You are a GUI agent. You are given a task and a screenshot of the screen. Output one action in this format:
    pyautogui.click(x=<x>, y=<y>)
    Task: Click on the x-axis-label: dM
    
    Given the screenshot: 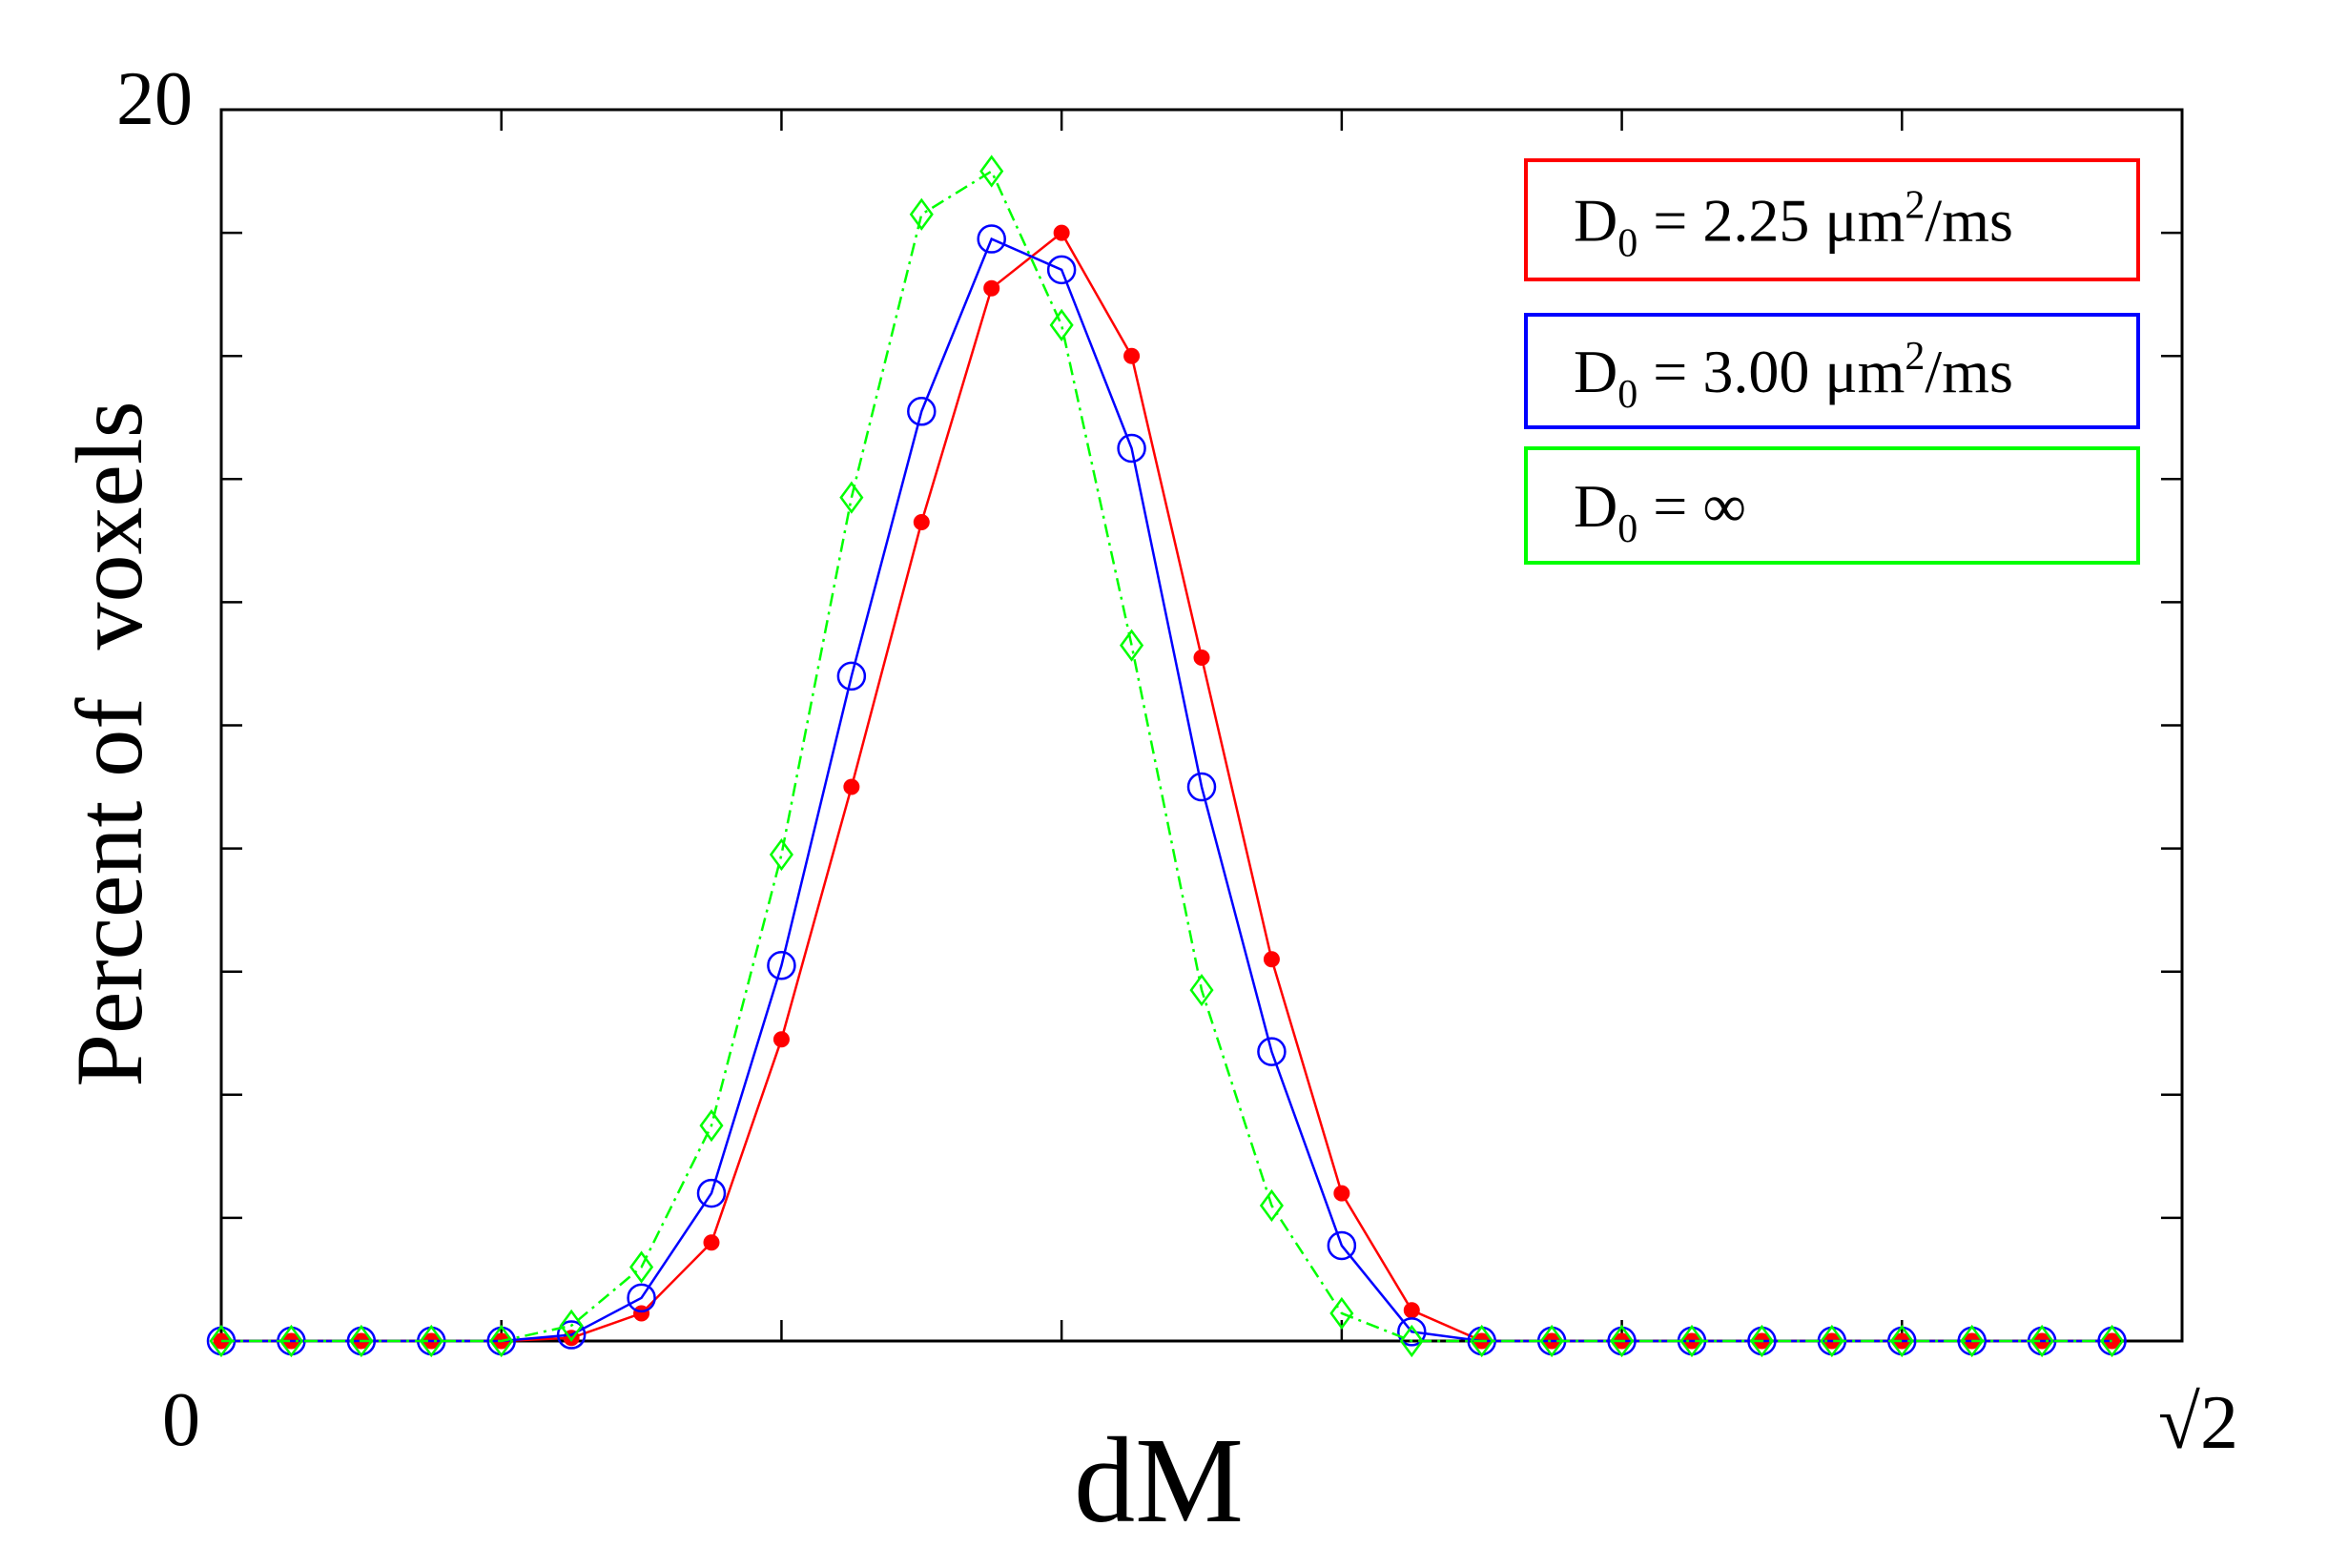 What is the action you would take?
    pyautogui.click(x=1159, y=1480)
    